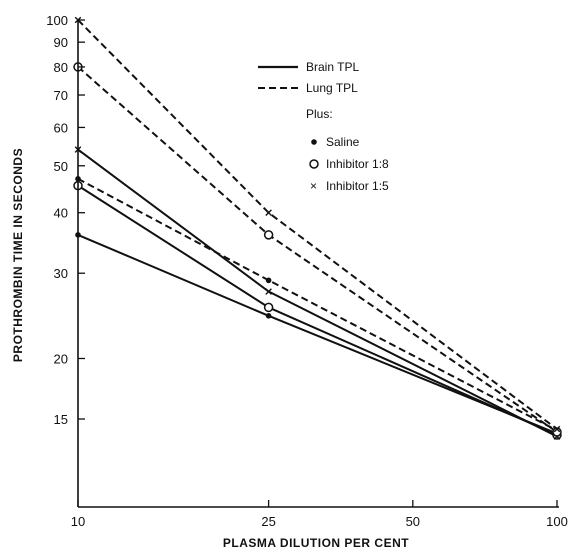 The image size is (575, 552). What do you see at coordinates (557, 521) in the screenshot?
I see `x-tick-label: 100` at bounding box center [557, 521].